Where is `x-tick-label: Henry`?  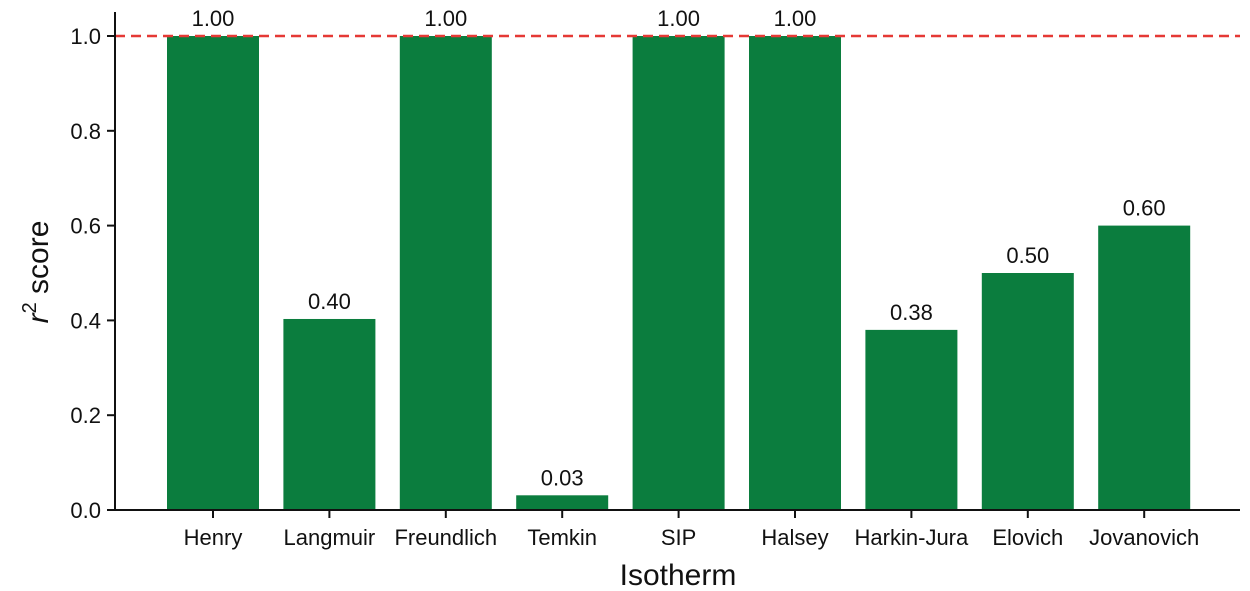 x-tick-label: Henry is located at coordinates (213, 537).